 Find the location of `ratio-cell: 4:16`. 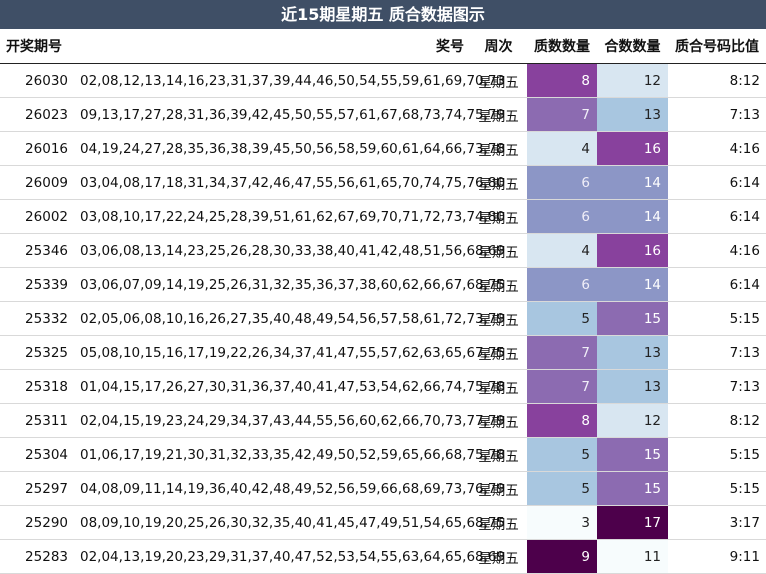

ratio-cell: 4:16 is located at coordinates (717, 148).